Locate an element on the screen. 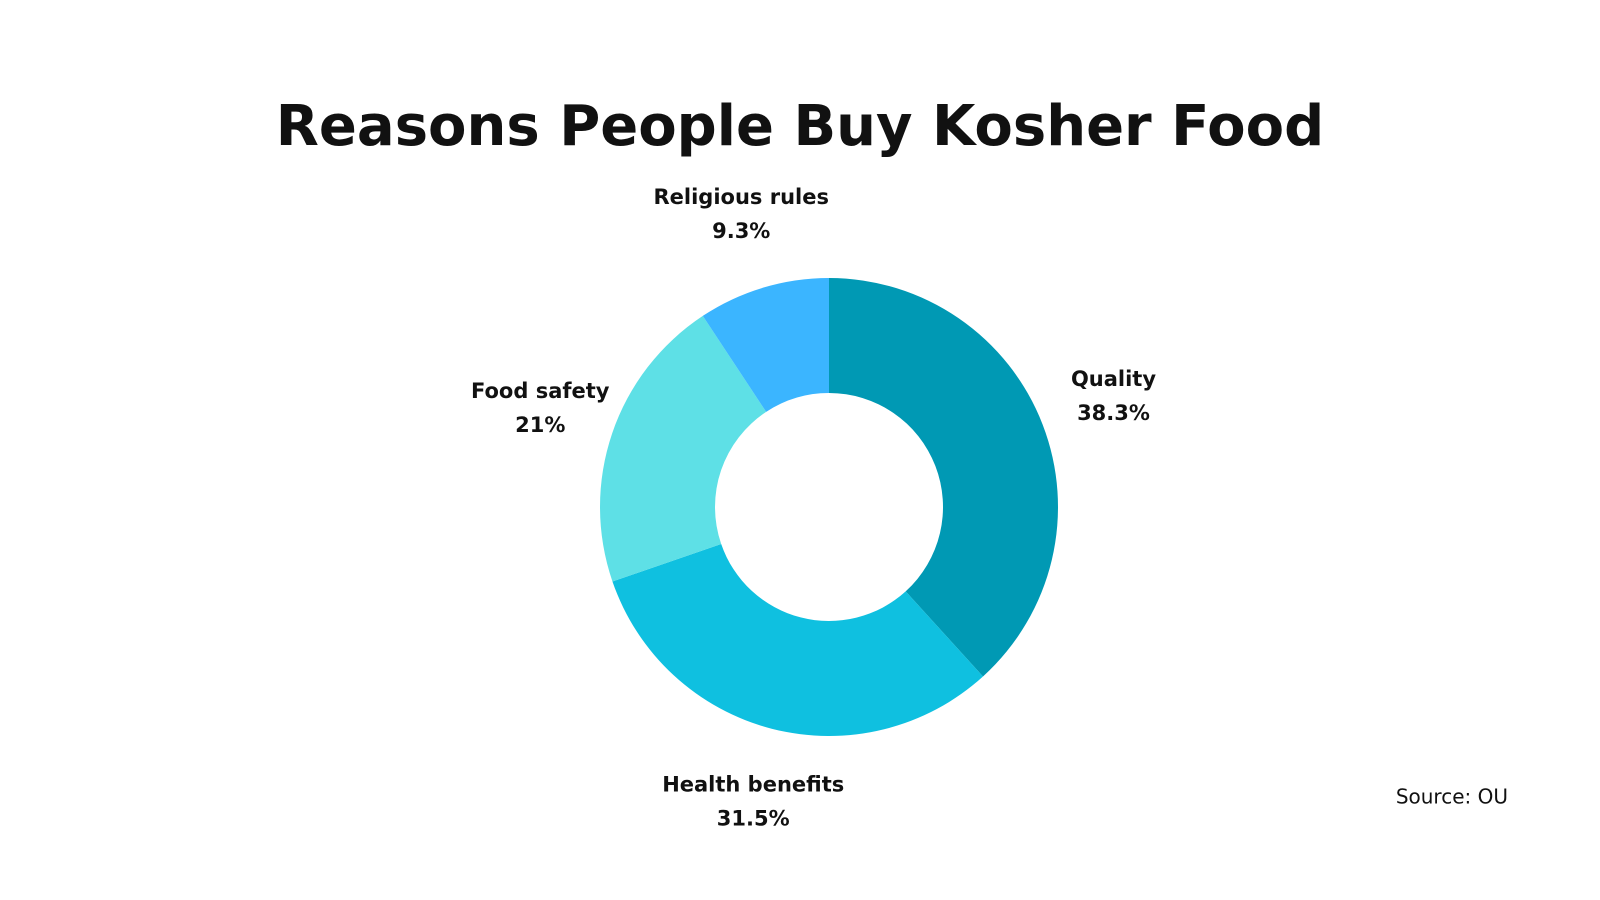 This screenshot has width=1600, height=900. segment-label: Quality is located at coordinates (1113, 379).